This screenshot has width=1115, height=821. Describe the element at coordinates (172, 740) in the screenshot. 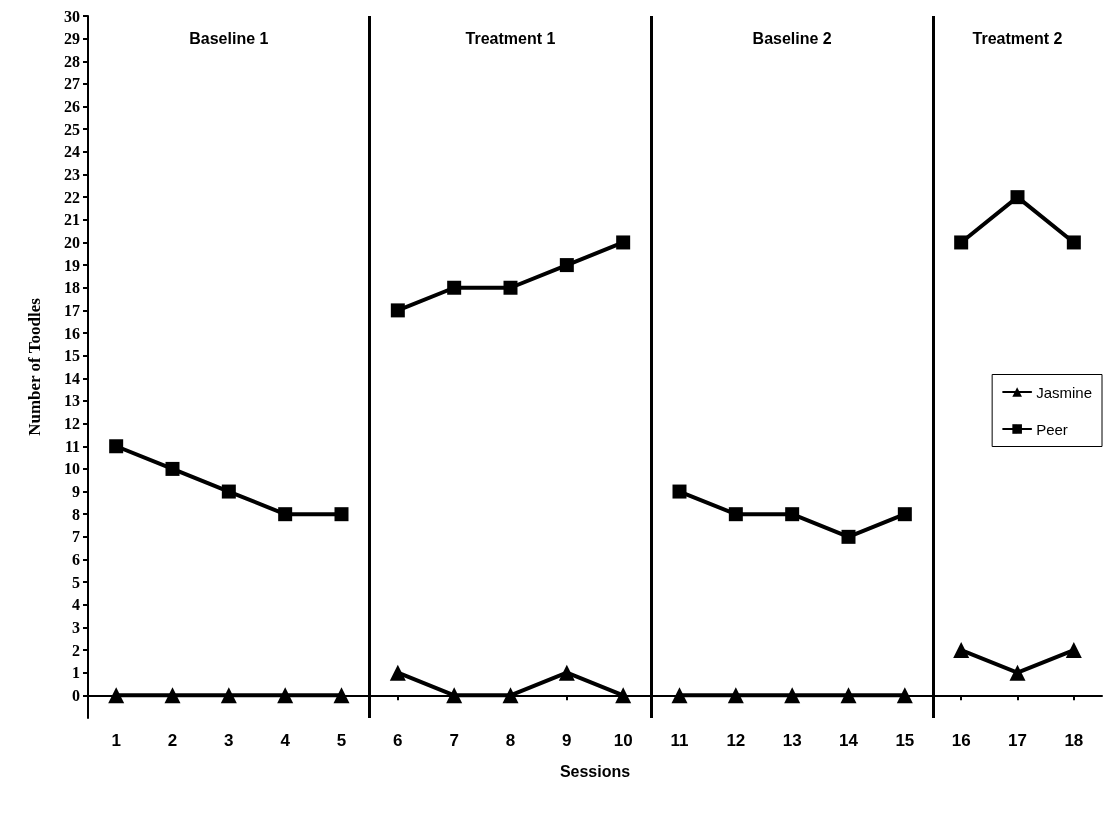

I see `x-tick-label: 2` at that location.